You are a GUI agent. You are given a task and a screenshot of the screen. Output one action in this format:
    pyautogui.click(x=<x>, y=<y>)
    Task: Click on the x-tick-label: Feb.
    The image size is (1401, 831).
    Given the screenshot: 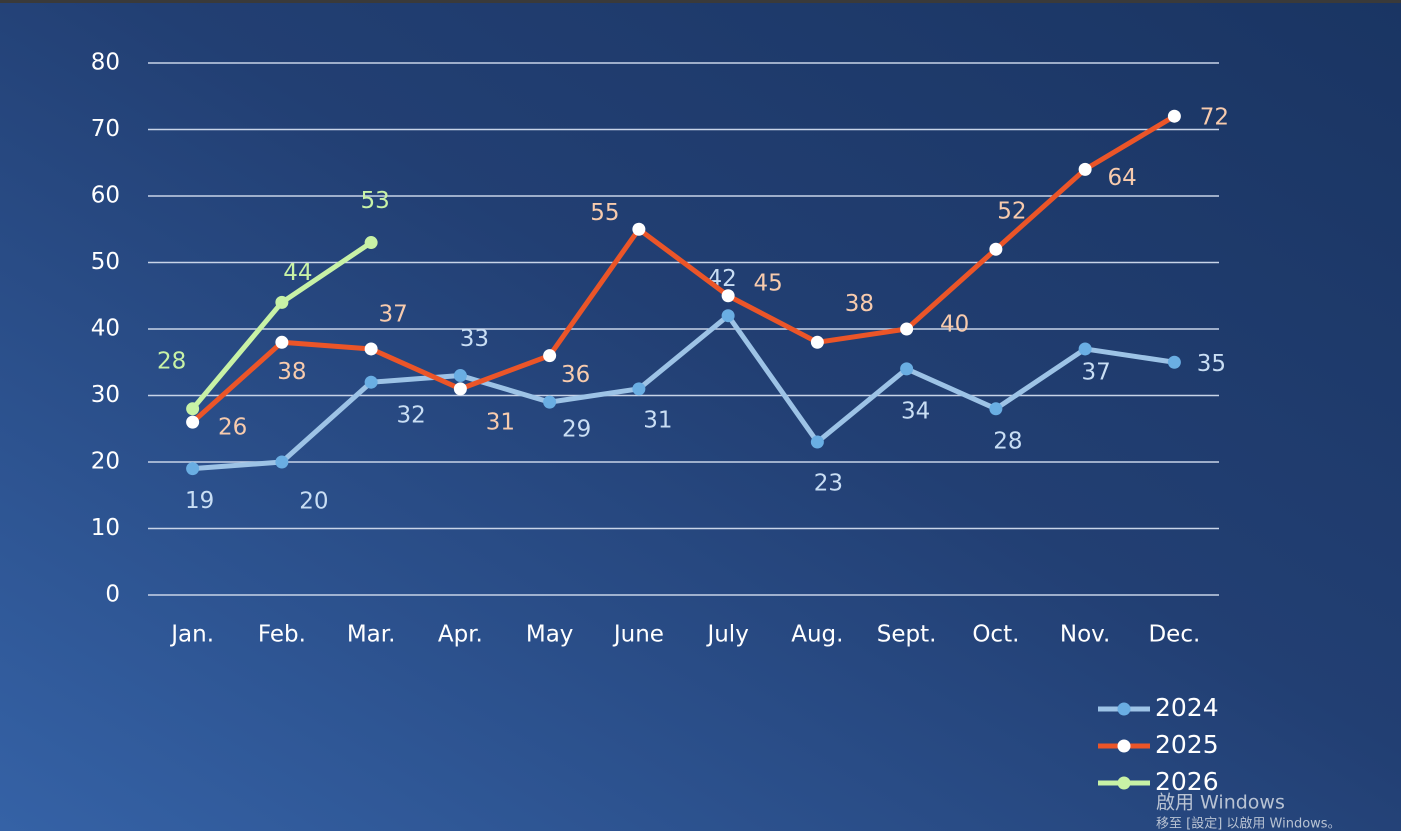 What is the action you would take?
    pyautogui.click(x=282, y=635)
    